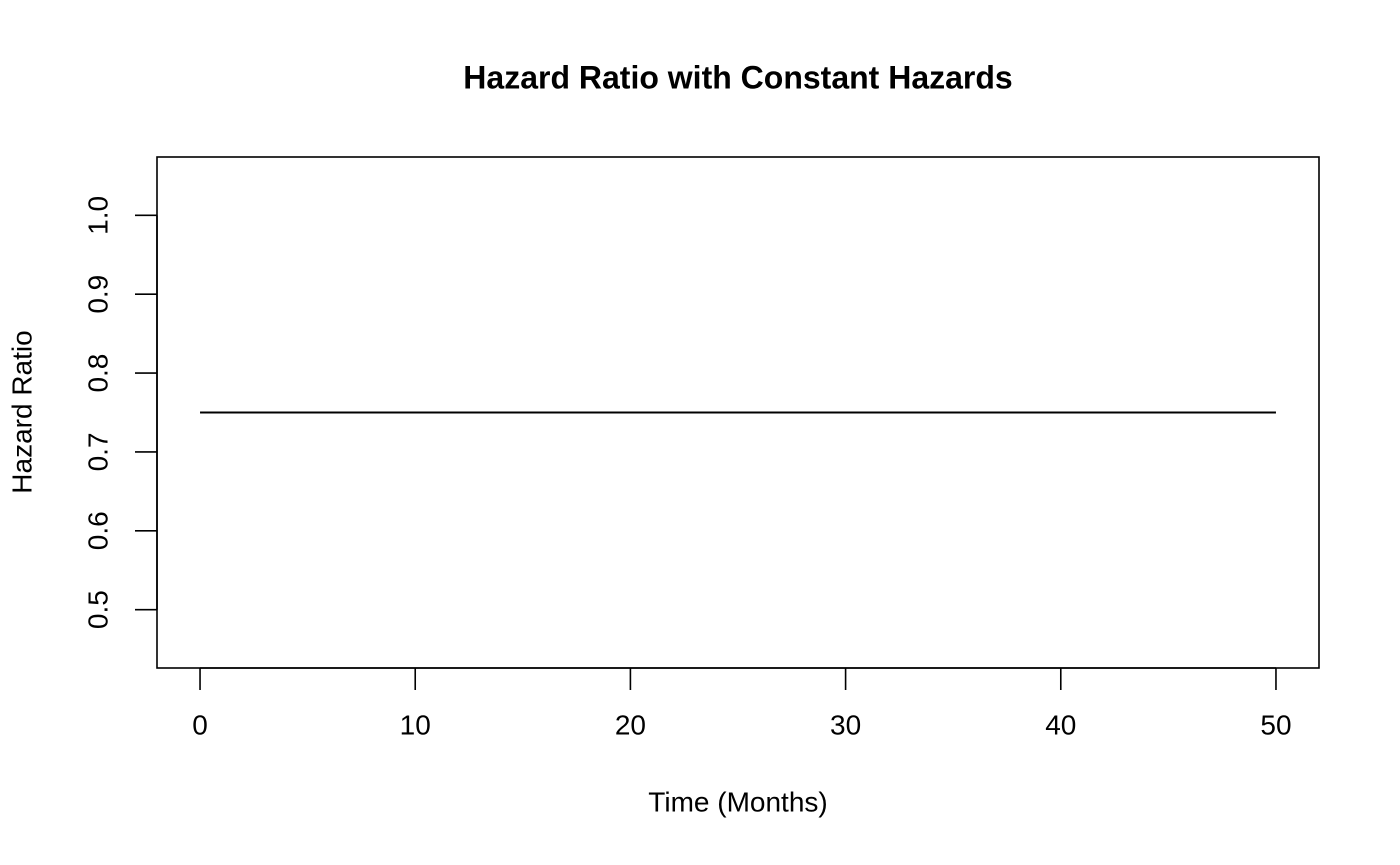  I want to click on y-tick-label: 0.7, so click(97, 451).